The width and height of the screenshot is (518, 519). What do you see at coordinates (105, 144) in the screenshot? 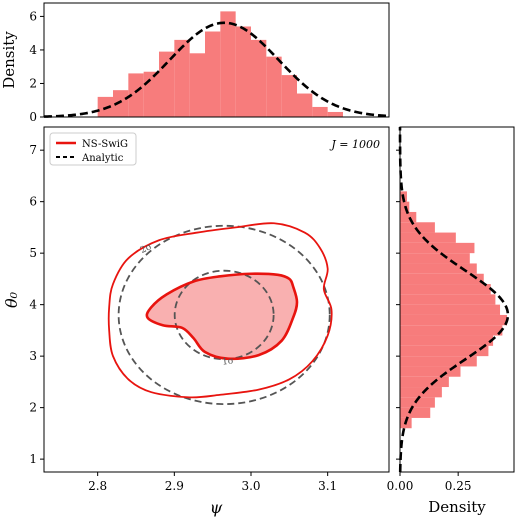
I see `legend-label-ns-swig: NS-SwiG` at bounding box center [105, 144].